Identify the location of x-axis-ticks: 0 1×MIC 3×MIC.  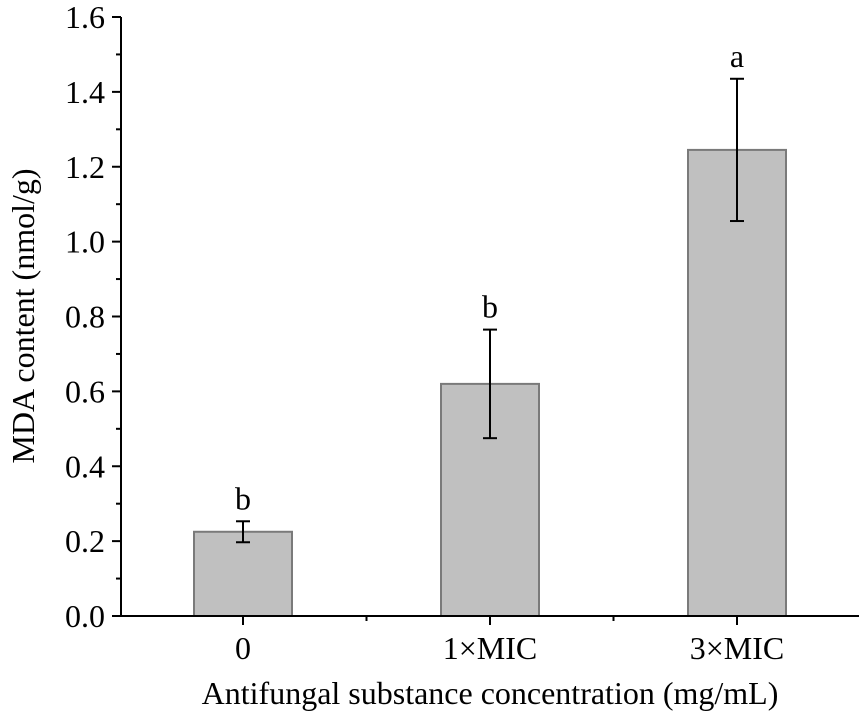
(509, 641).